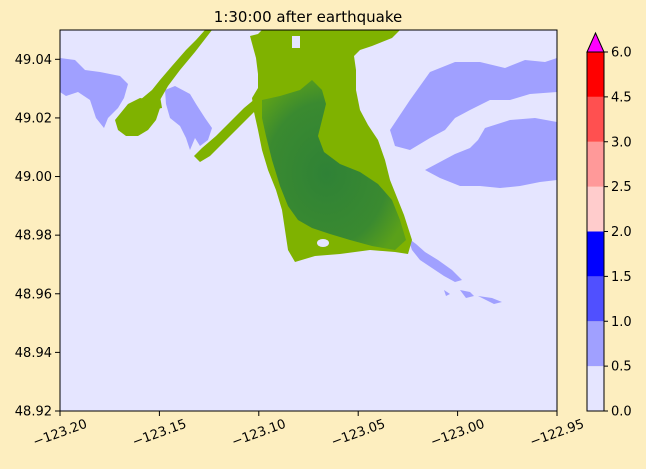 The height and width of the screenshot is (469, 646). I want to click on y-tick-label: 49.00, so click(33, 177).